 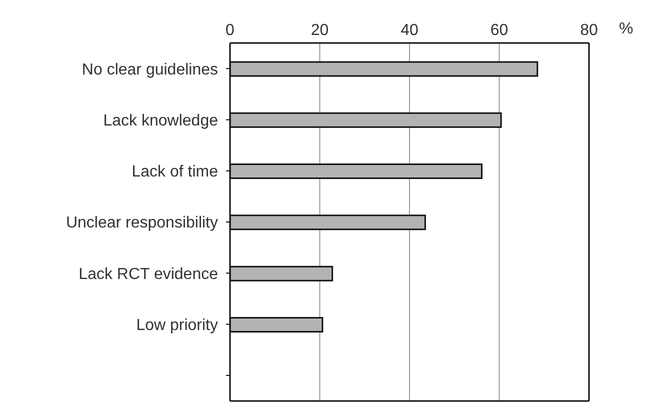 I want to click on y-tick-label: Low priority, so click(x=177, y=325).